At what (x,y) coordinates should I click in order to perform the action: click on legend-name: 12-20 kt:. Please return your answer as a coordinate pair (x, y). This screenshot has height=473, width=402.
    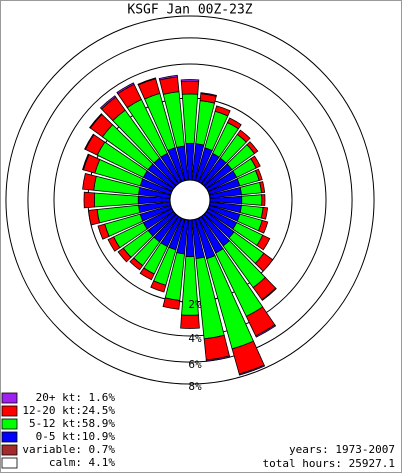
    Looking at the image, I should click on (52, 410).